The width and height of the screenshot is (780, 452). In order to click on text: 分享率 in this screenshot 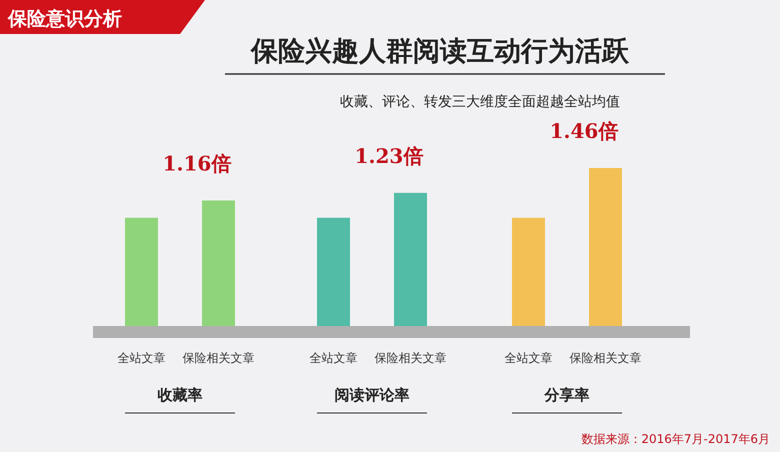, I will do `click(567, 395)`.